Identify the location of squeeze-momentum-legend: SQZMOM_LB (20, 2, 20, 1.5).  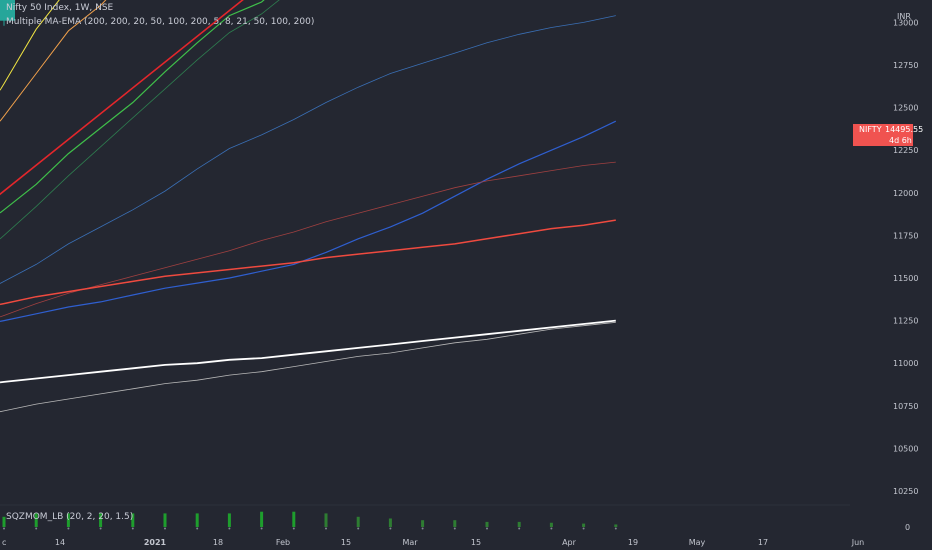
(70, 517).